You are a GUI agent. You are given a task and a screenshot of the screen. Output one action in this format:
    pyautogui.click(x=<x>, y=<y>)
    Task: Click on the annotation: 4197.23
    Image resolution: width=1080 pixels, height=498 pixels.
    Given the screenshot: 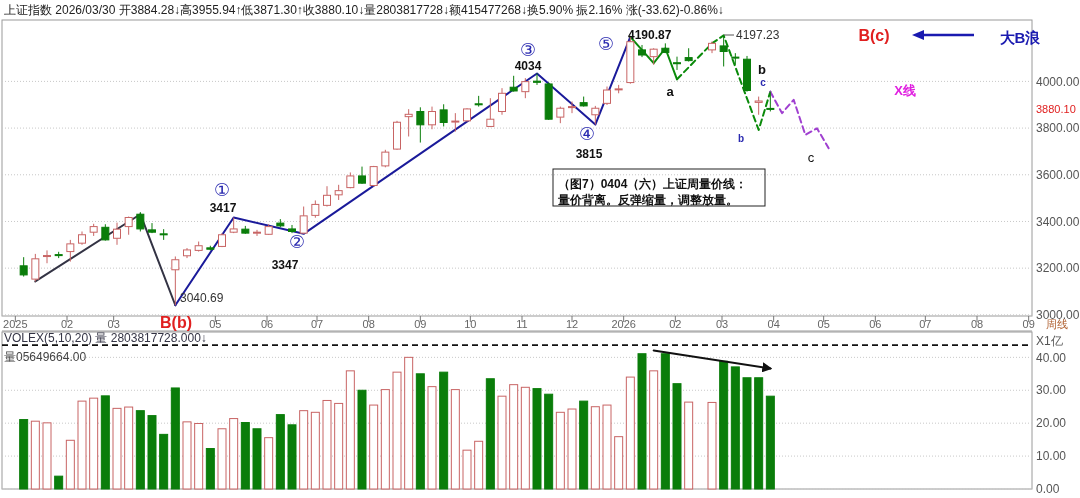 What is the action you would take?
    pyautogui.click(x=758, y=35)
    